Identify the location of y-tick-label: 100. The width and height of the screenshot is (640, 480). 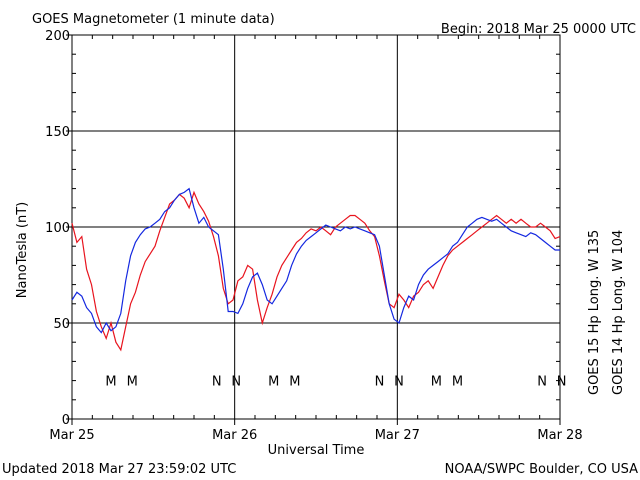
(57, 228).